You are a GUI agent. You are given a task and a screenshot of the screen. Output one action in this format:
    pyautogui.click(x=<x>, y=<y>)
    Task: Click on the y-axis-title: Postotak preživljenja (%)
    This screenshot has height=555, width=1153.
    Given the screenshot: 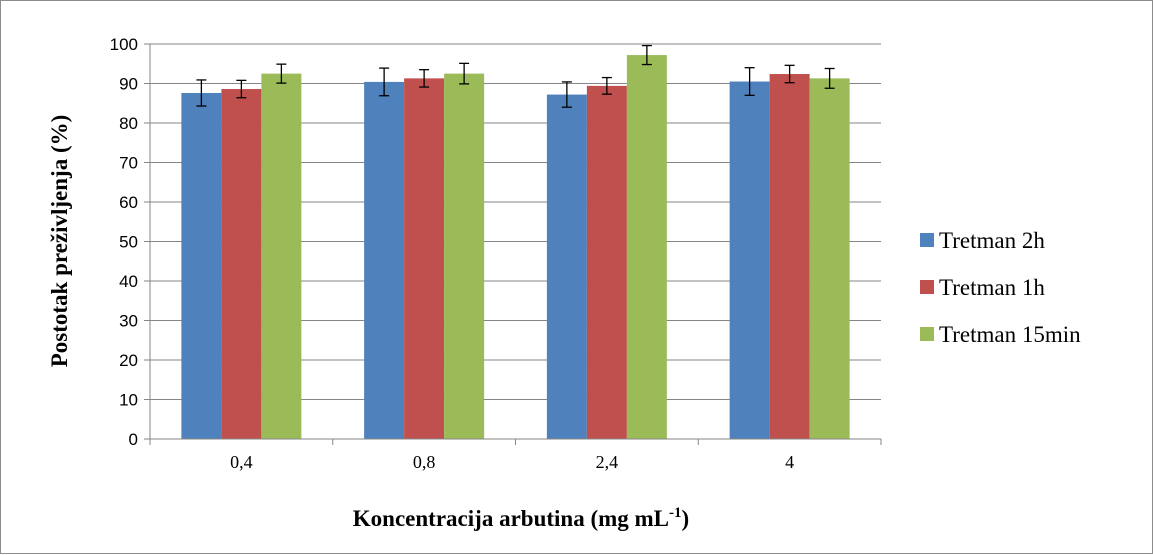 What is the action you would take?
    pyautogui.click(x=59, y=241)
    